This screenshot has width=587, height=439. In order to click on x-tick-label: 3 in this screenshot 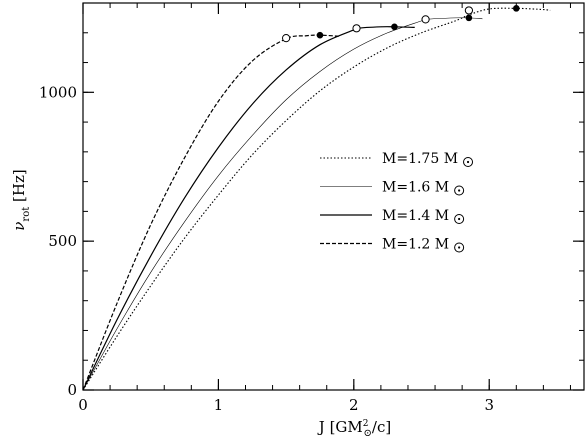, I will do `click(489, 405)`.